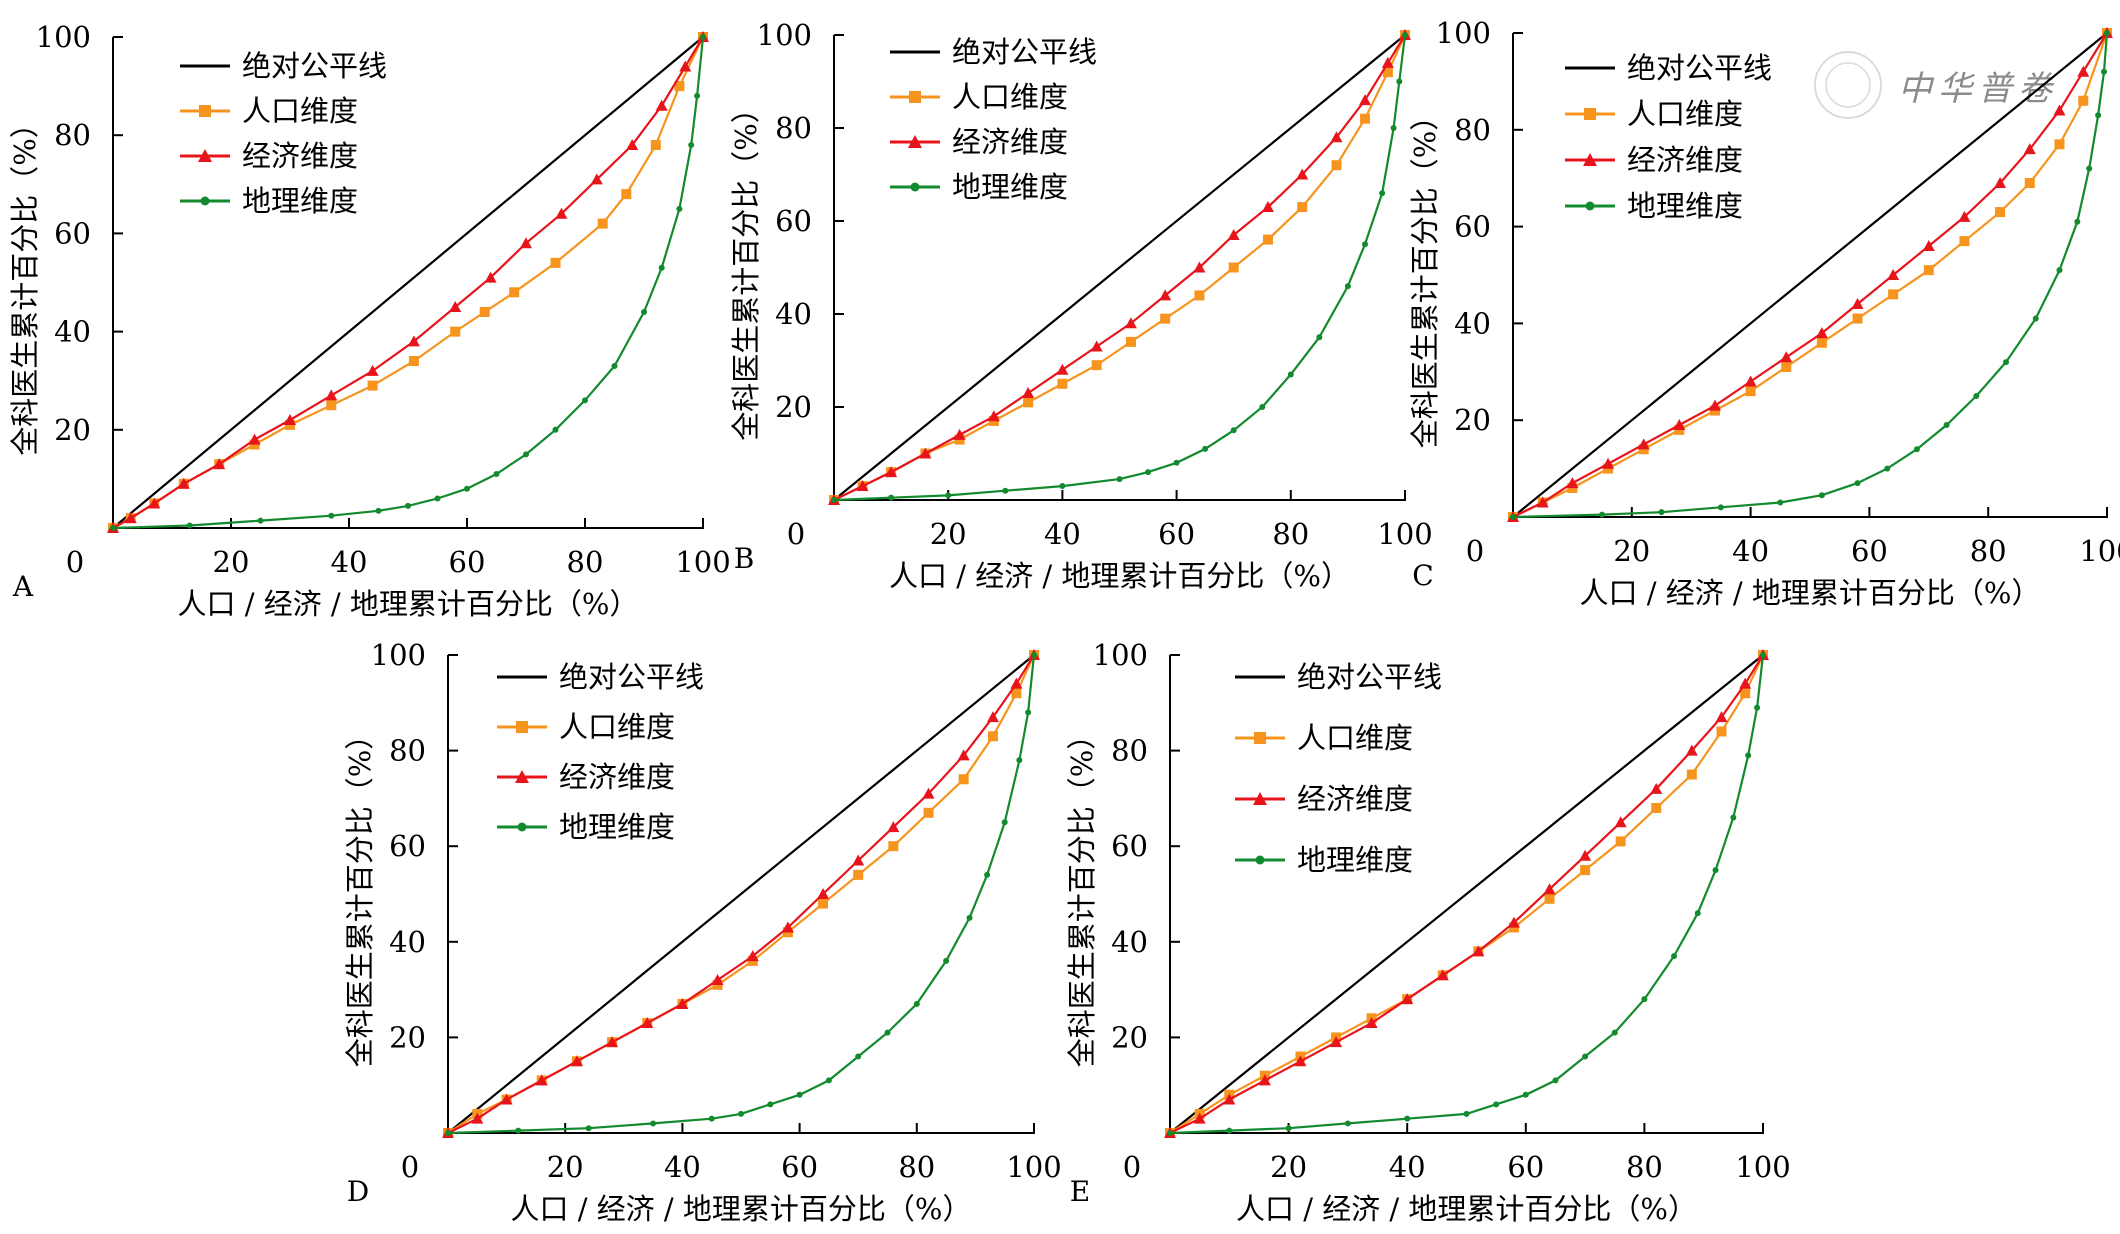 Image resolution: width=2120 pixels, height=1234 pixels. What do you see at coordinates (1355, 799) in the screenshot?
I see `legend-label-economy-e: 经济维度` at bounding box center [1355, 799].